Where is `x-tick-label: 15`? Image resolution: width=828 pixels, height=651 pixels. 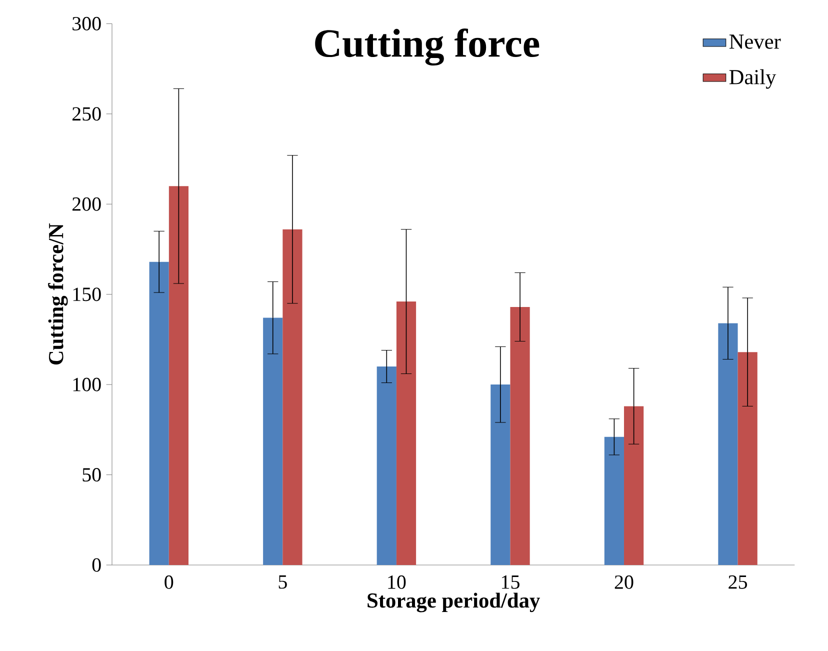 x-tick-label: 15 is located at coordinates (511, 582).